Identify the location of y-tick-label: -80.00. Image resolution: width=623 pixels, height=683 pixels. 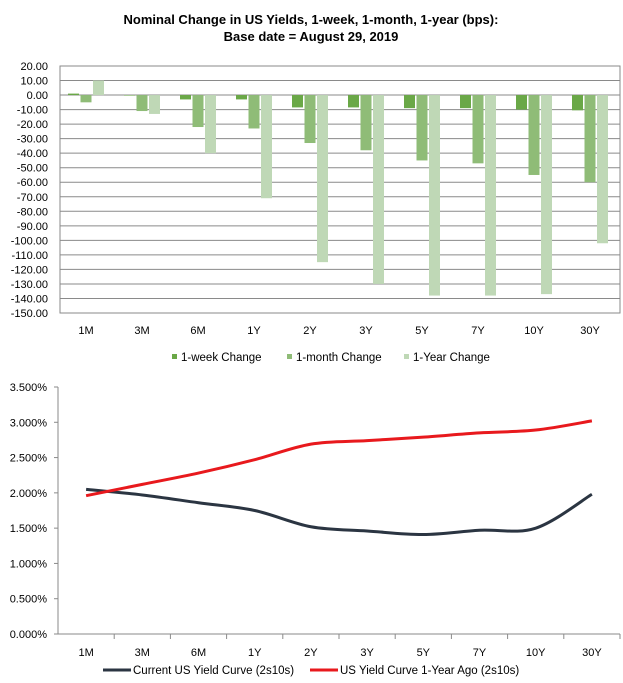
(32, 212).